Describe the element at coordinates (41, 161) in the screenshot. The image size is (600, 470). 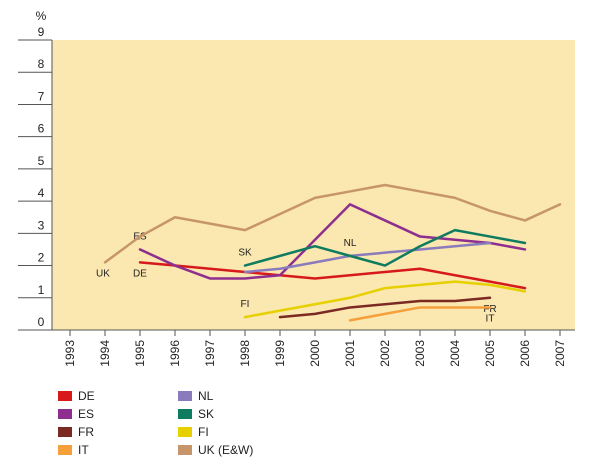
I see `y-tick-label: 5` at that location.